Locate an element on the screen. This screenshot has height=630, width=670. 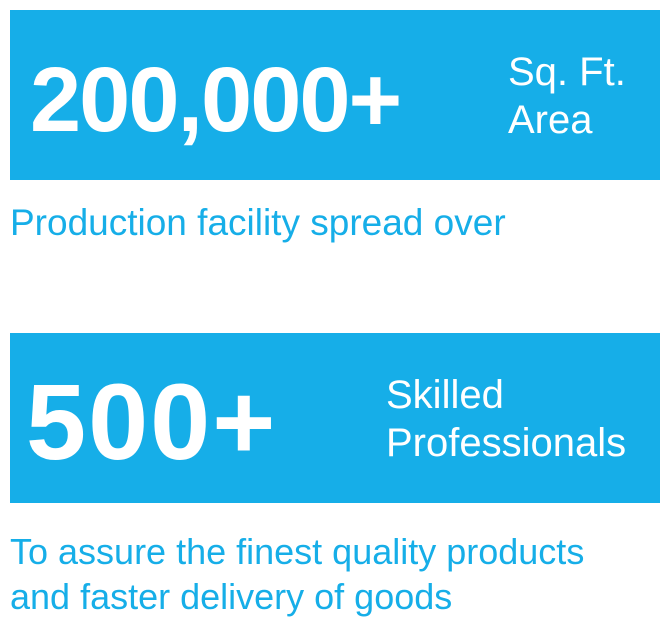
facility-area-caption-line1: Production facility spread over is located at coordinates (258, 222).